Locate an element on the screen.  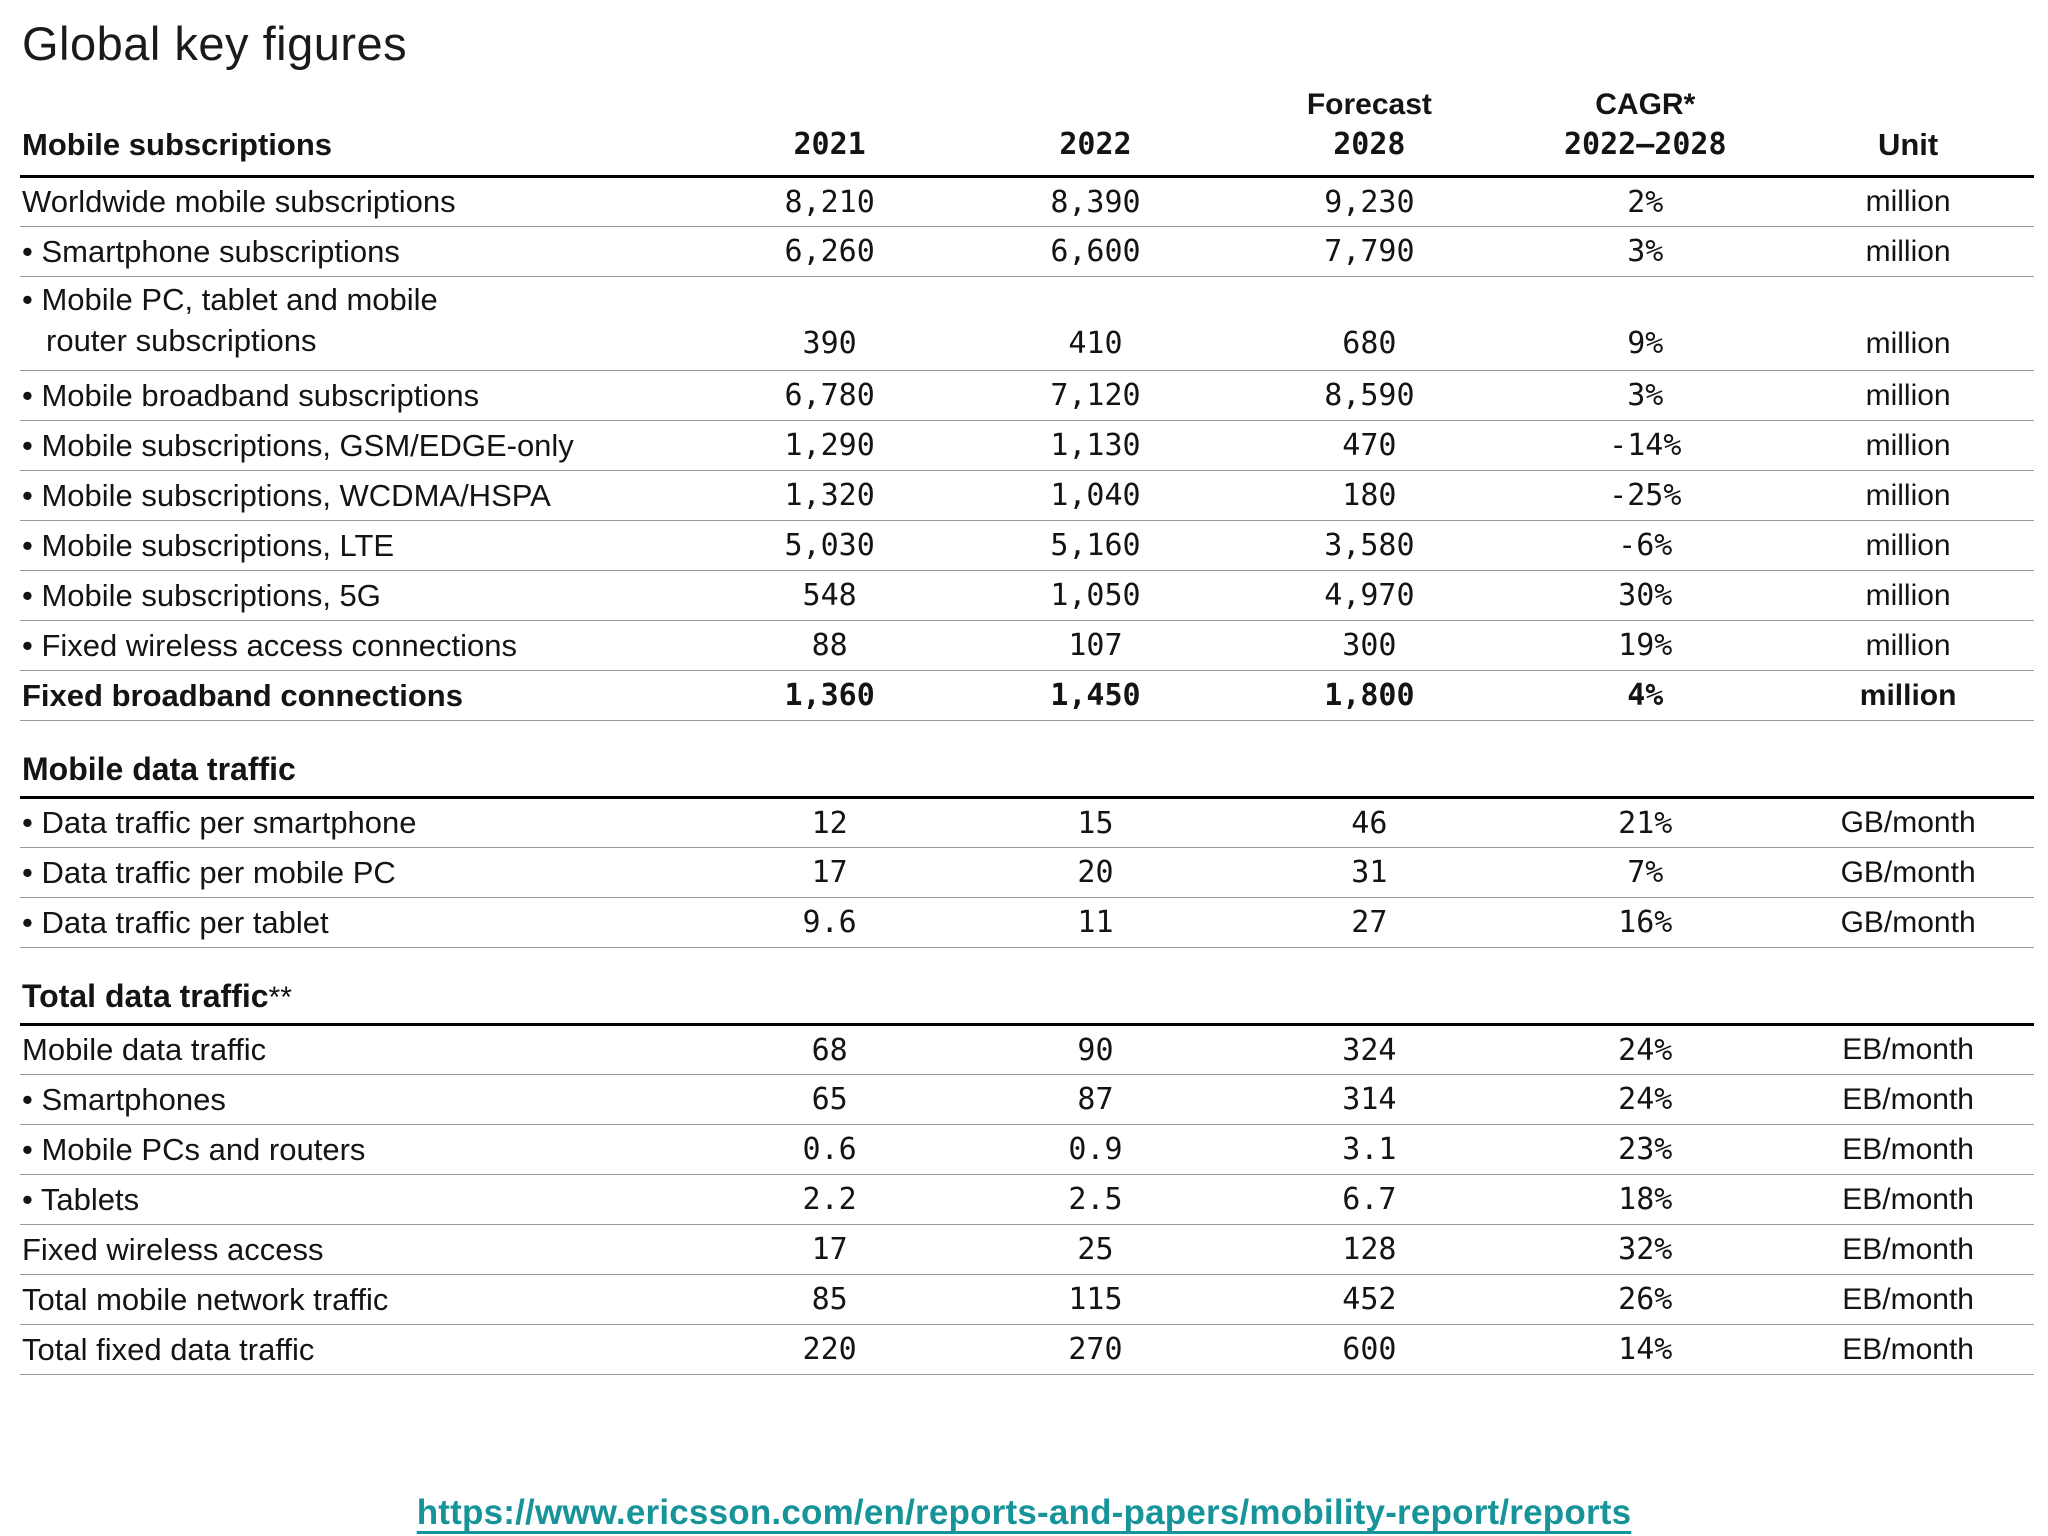
row-label: Fixed broadband connections is located at coordinates (359, 695).